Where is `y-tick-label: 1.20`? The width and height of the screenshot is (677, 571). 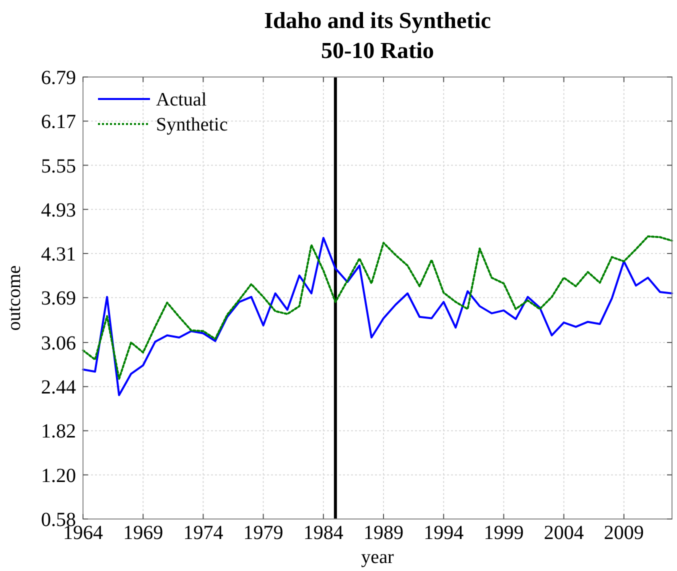
y-tick-label: 1.20 is located at coordinates (58, 475).